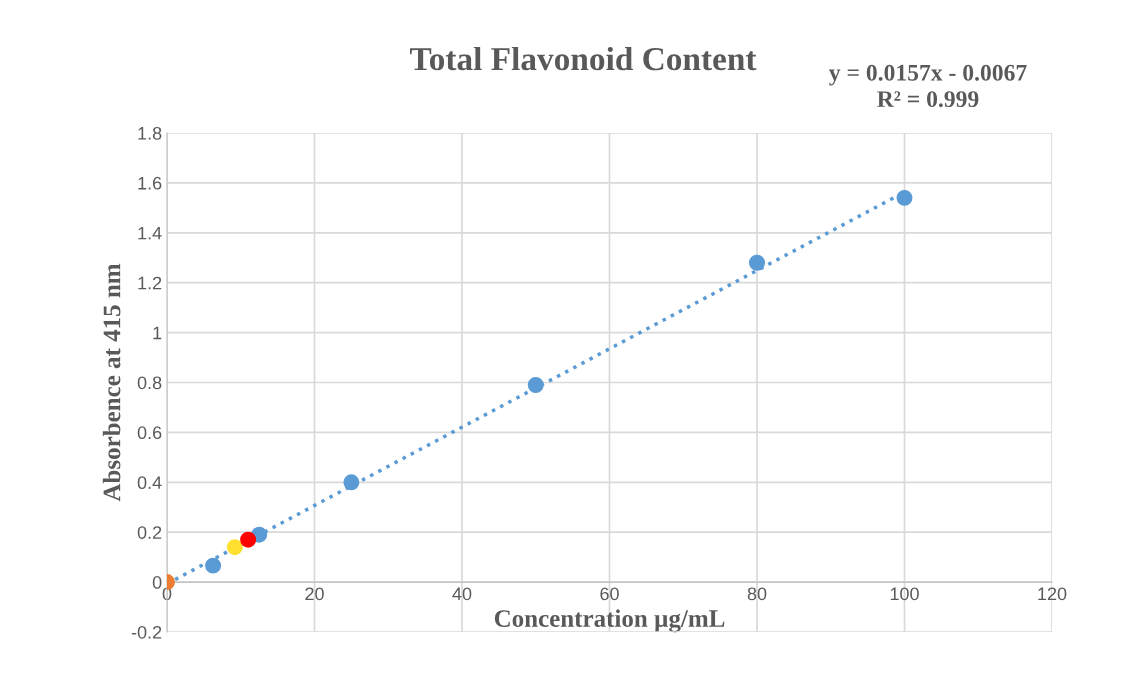 This screenshot has width=1134, height=698. What do you see at coordinates (157, 582) in the screenshot?
I see `y-tick-label: 0` at bounding box center [157, 582].